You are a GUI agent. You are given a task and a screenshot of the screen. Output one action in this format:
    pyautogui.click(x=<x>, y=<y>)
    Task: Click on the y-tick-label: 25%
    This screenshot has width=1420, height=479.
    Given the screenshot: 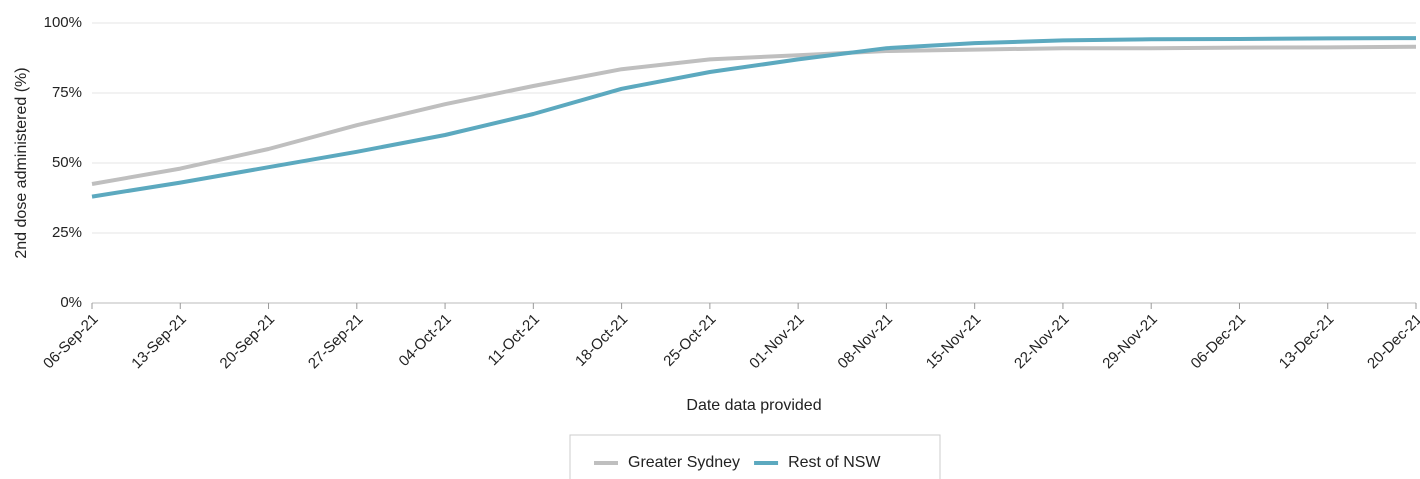 What is the action you would take?
    pyautogui.click(x=67, y=232)
    